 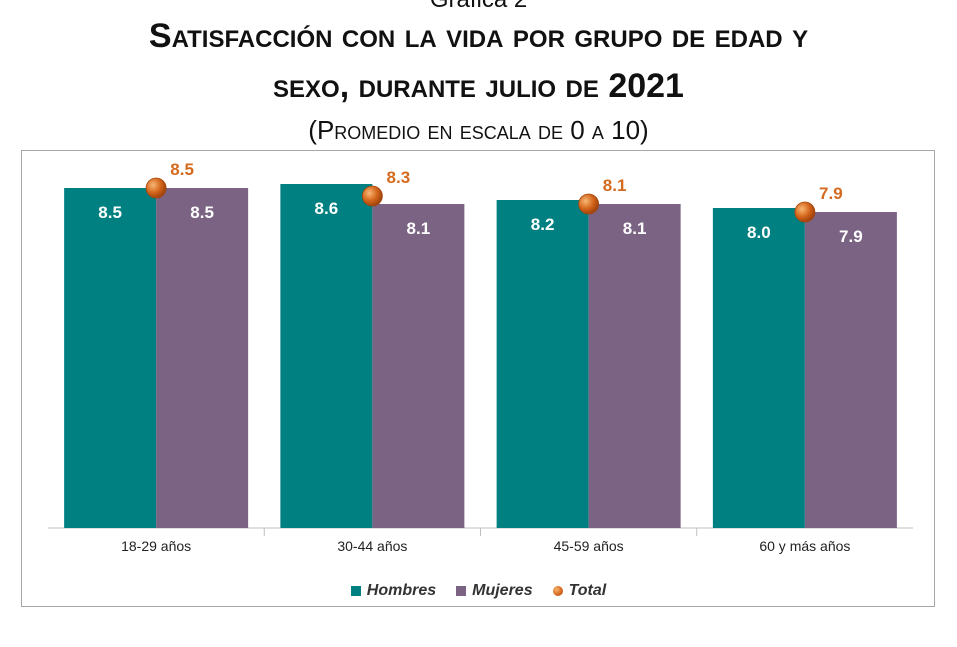 What do you see at coordinates (156, 546) in the screenshot?
I see `category-label: 18-29 años` at bounding box center [156, 546].